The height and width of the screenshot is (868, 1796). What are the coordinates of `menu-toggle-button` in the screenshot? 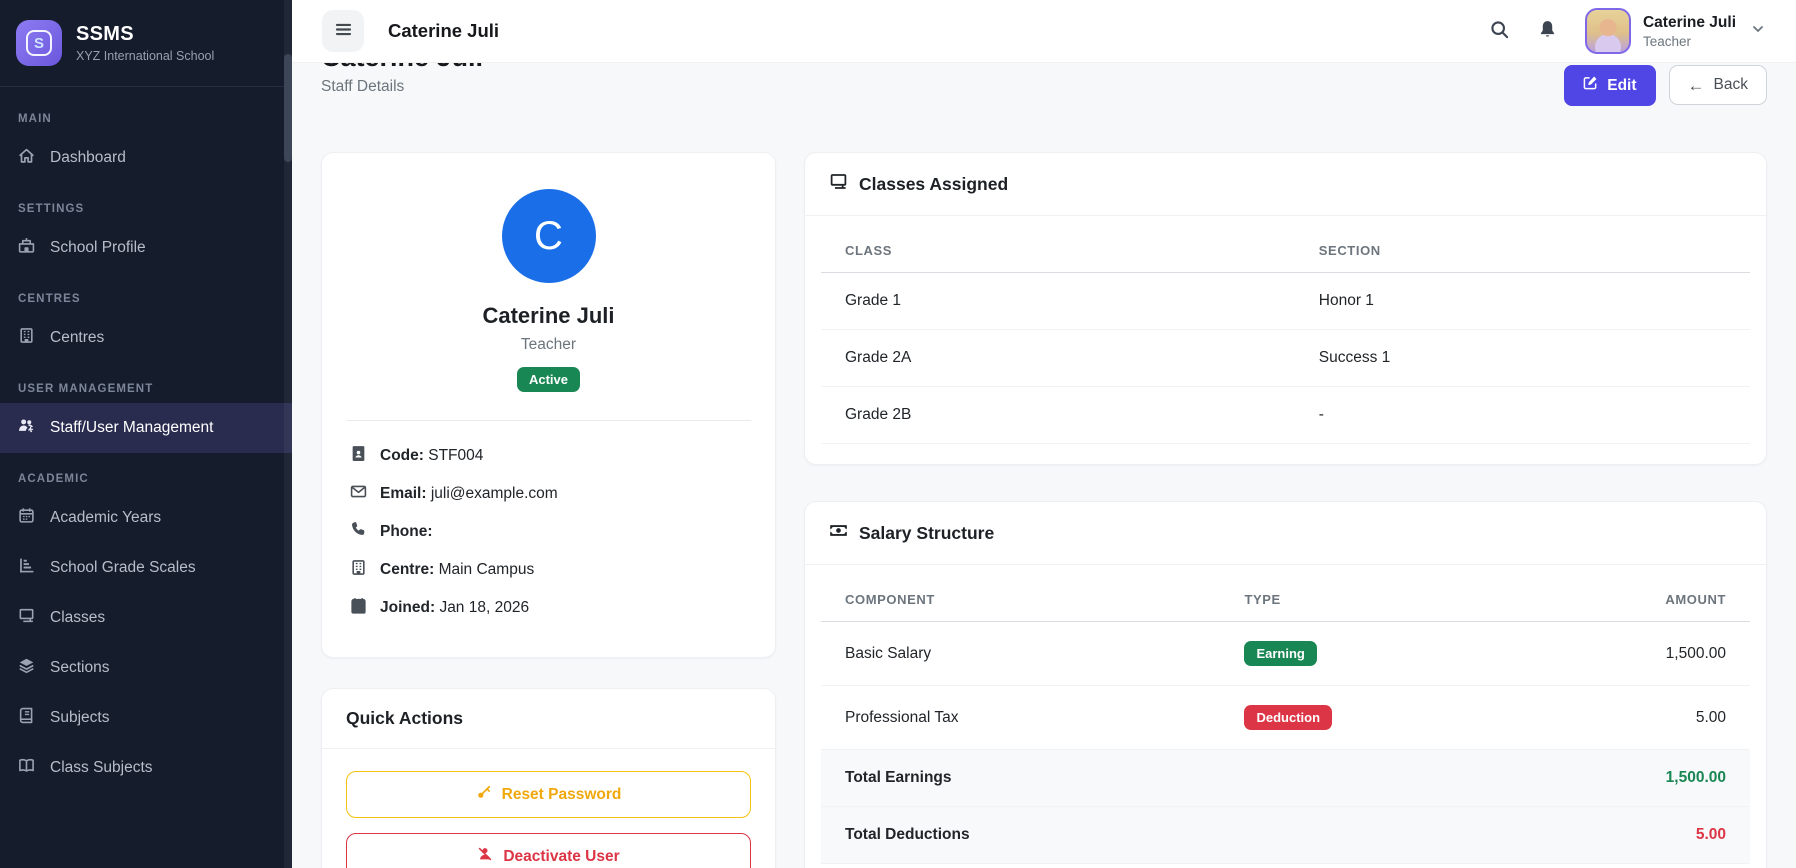 It's located at (343, 31).